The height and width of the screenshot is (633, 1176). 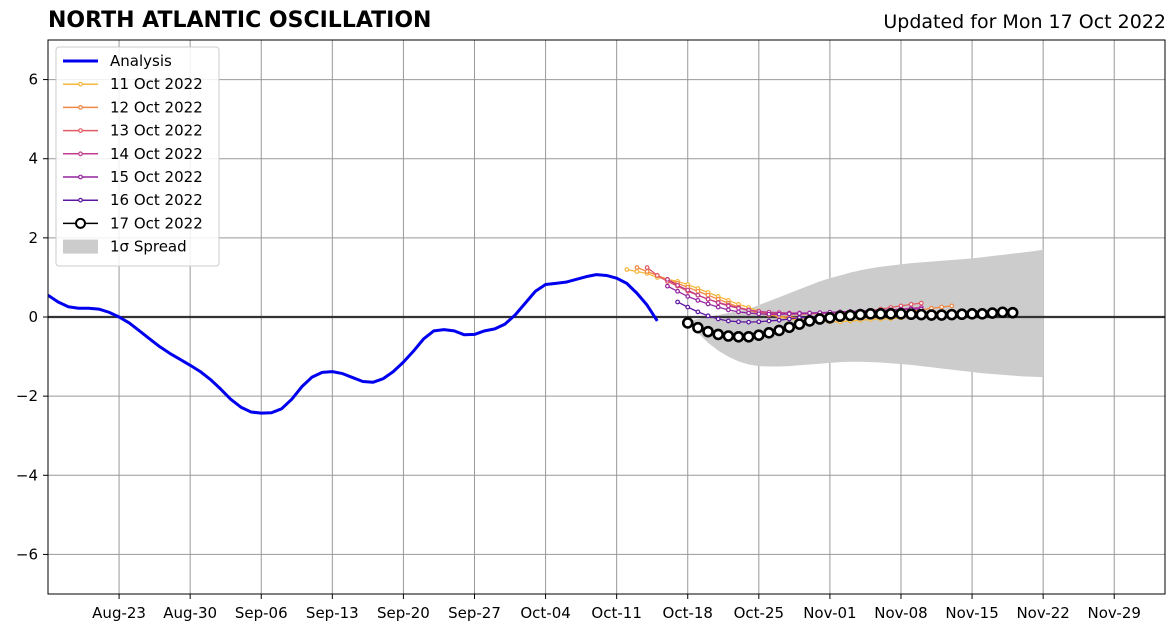 I want to click on analysis-line, so click(x=353, y=344).